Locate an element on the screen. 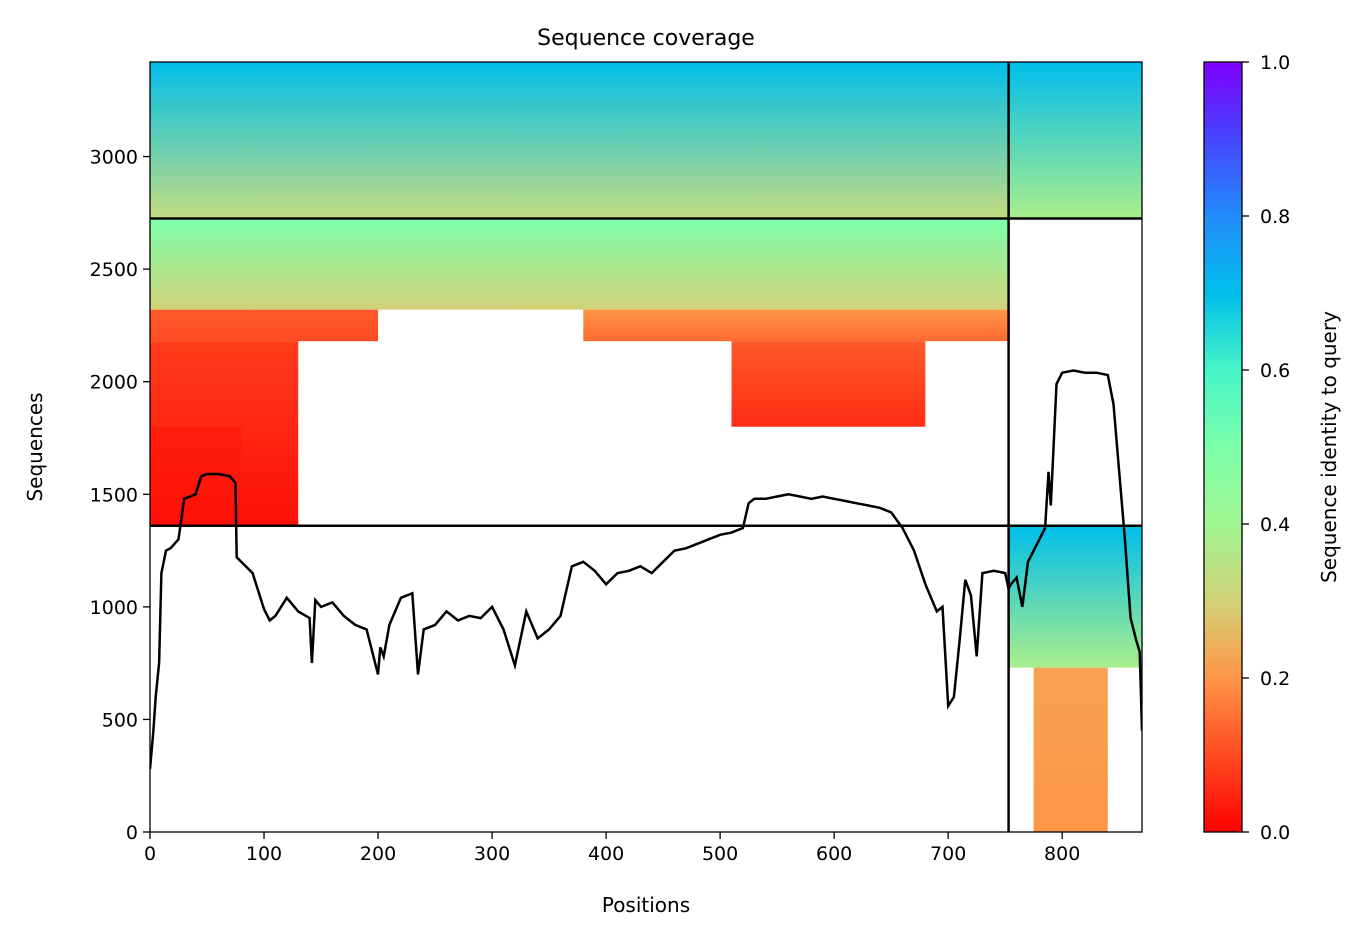 This screenshot has height=939, width=1364. colorbar-tick-label: 0.8 is located at coordinates (1275, 217).